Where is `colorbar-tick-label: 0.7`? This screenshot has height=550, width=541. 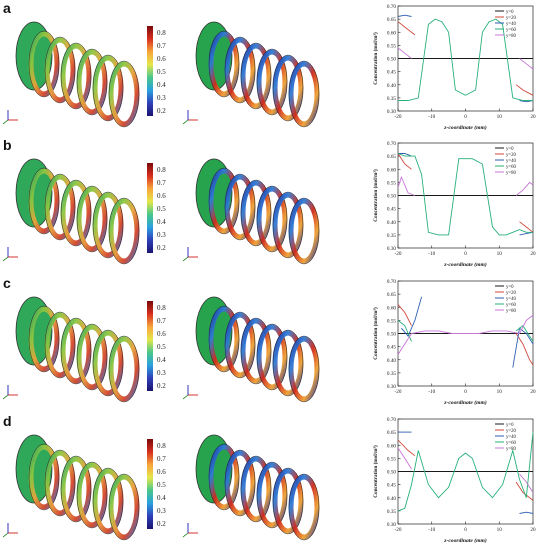
colorbar-tick-label: 0.7 is located at coordinates (161, 459).